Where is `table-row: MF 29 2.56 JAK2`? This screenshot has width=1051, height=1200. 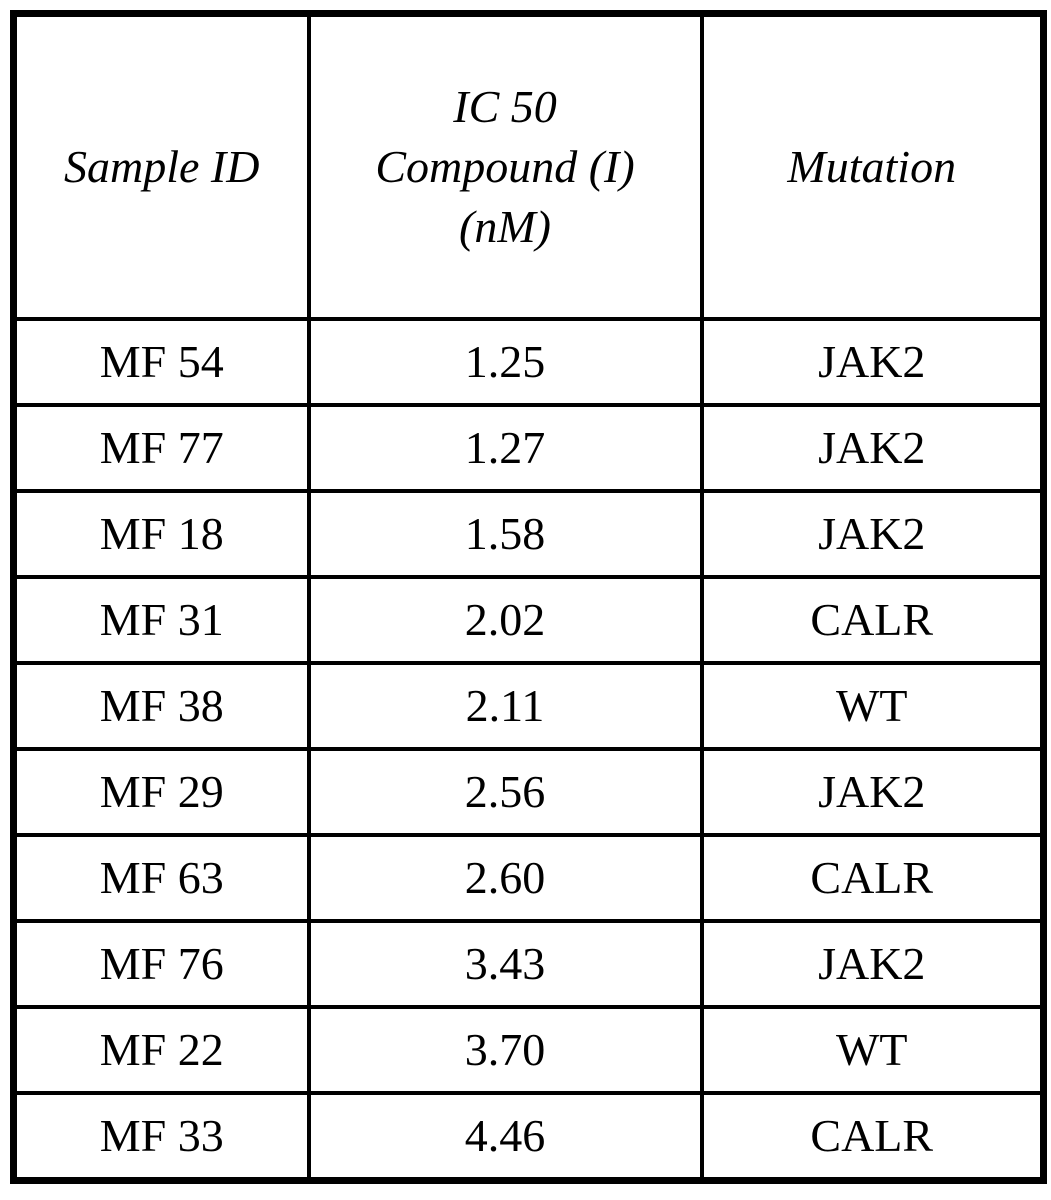 table-row: MF 29 2.56 JAK2 is located at coordinates (528, 792).